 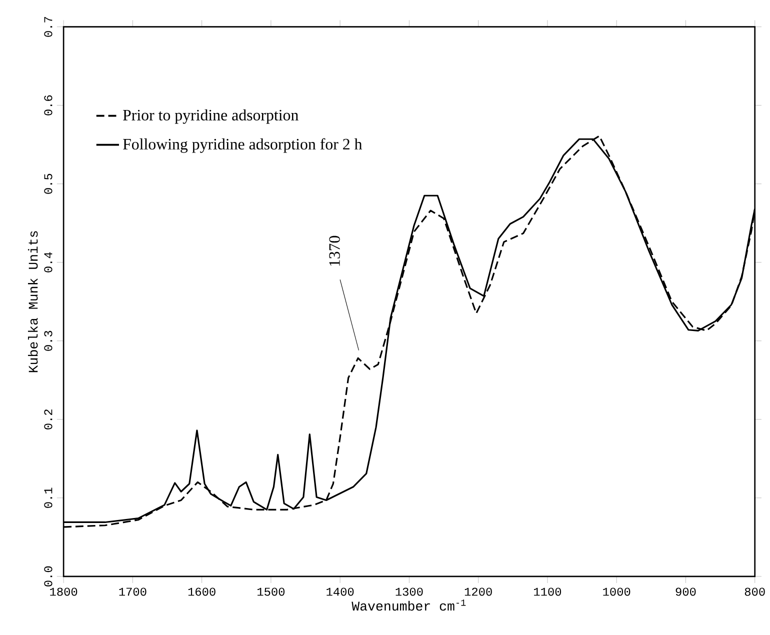 What do you see at coordinates (686, 592) in the screenshot?
I see `x-tick-label: 900` at bounding box center [686, 592].